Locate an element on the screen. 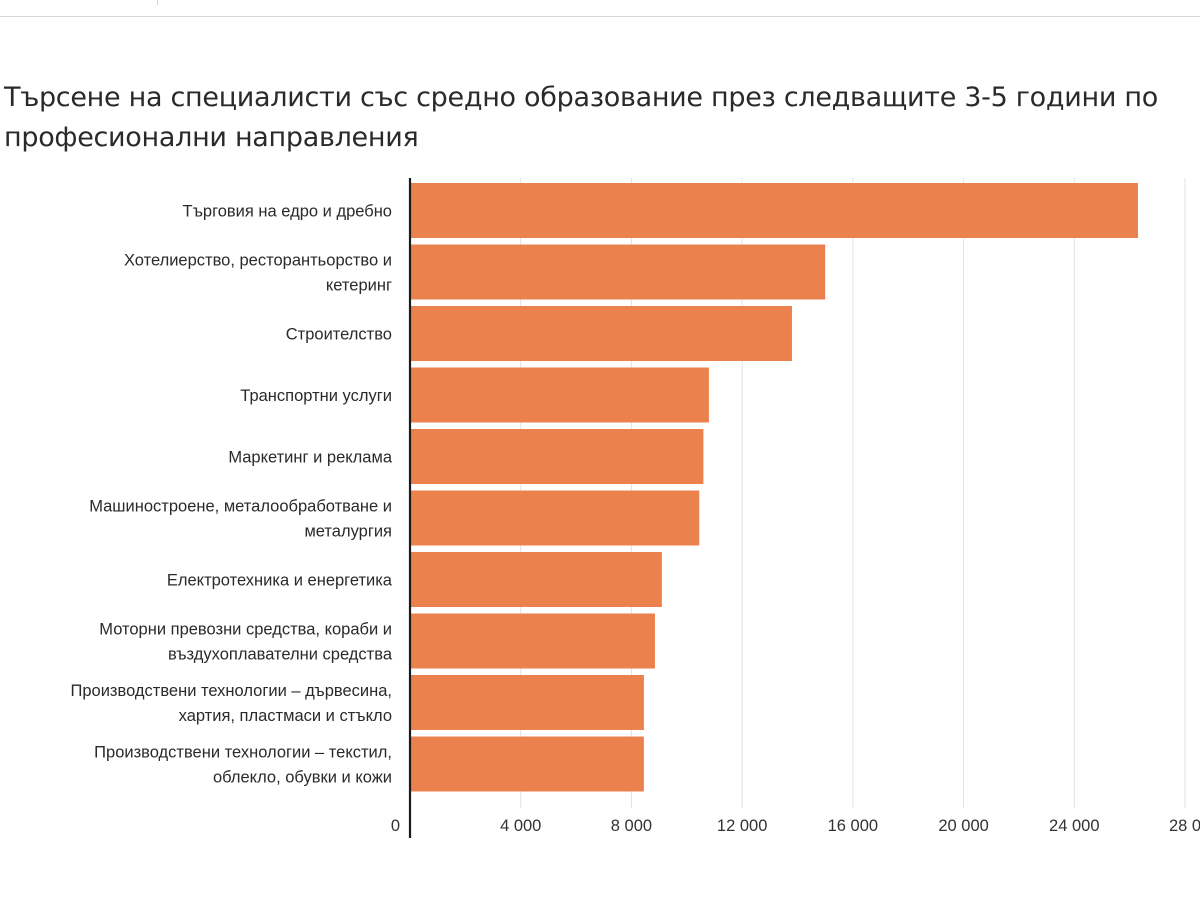  category-label: въздухоплавателни средства is located at coordinates (280, 655).